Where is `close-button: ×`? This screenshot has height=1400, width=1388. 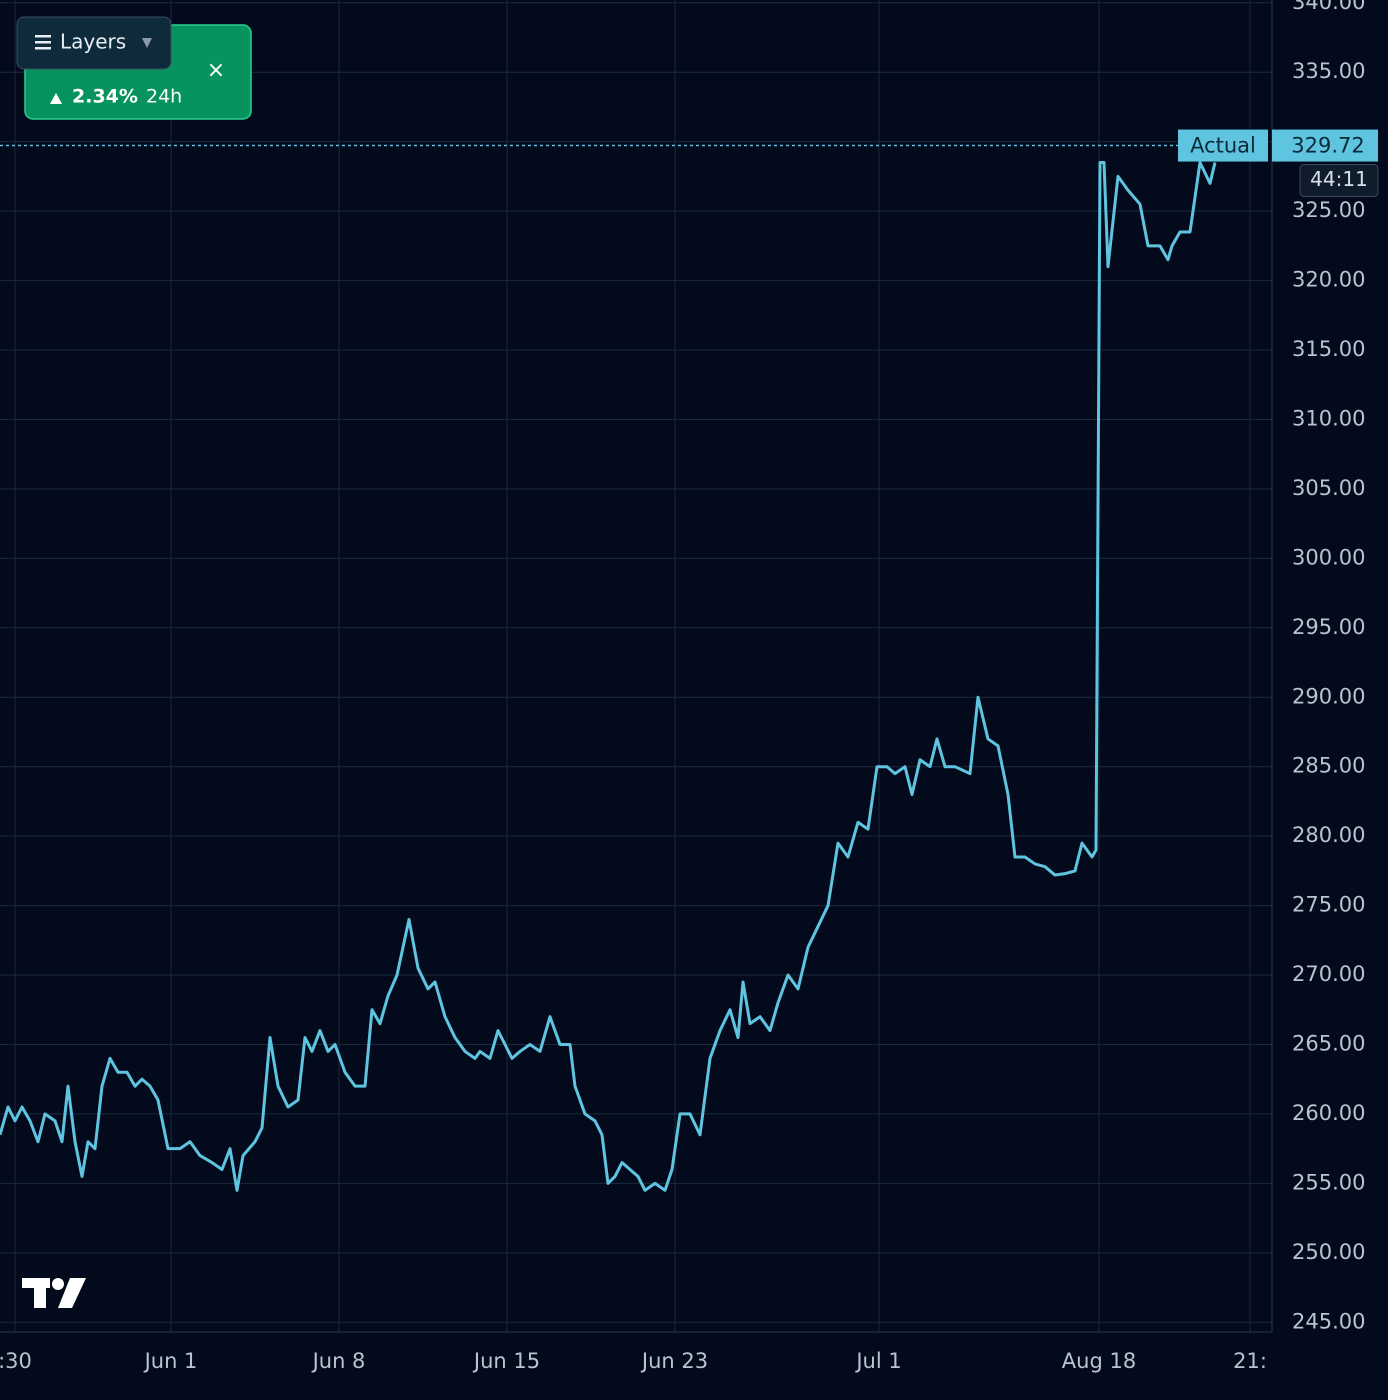
close-button: × is located at coordinates (216, 70).